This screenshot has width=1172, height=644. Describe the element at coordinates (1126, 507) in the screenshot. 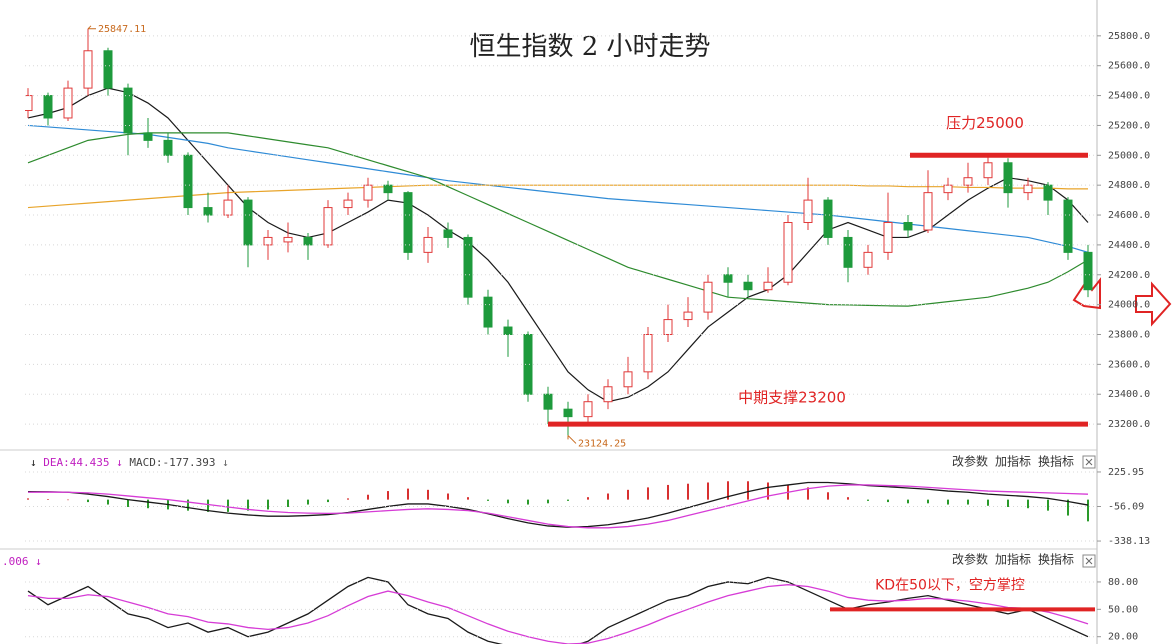

I see `y-tick-label: -56.09` at that location.